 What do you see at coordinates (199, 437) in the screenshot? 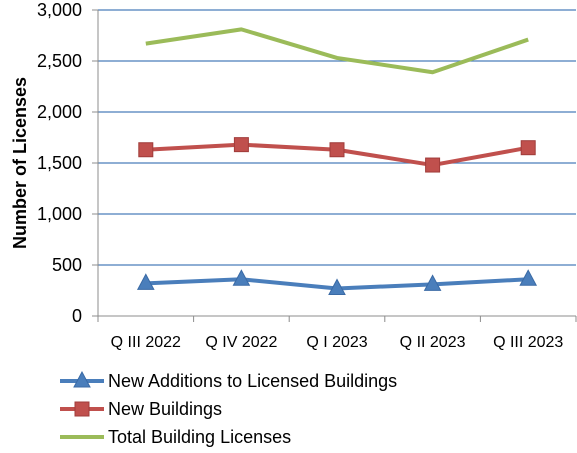
I see `legend-label: Total Building Licenses` at bounding box center [199, 437].